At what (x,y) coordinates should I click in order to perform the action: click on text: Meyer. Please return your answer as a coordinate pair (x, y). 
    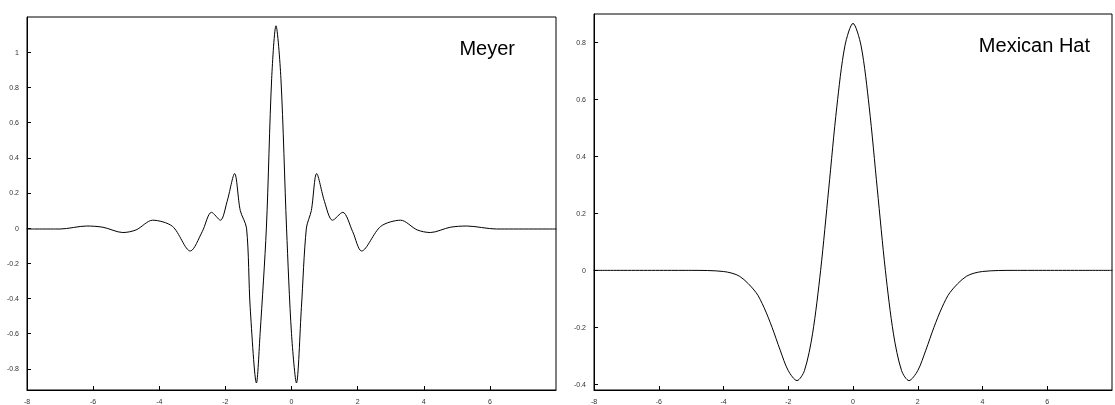
    Looking at the image, I should click on (487, 48).